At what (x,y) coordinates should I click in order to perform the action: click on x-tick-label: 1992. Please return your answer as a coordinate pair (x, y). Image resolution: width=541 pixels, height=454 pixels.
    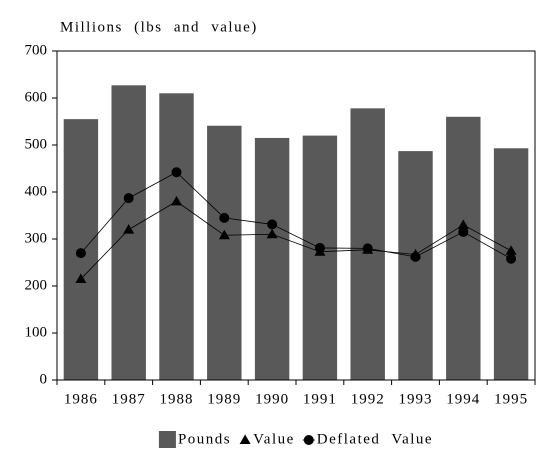
    Looking at the image, I should click on (368, 399).